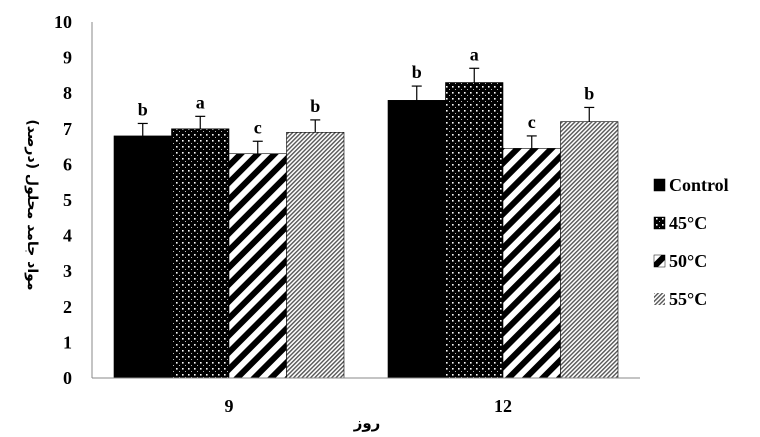  What do you see at coordinates (699, 185) in the screenshot?
I see `legend-label: Control` at bounding box center [699, 185].